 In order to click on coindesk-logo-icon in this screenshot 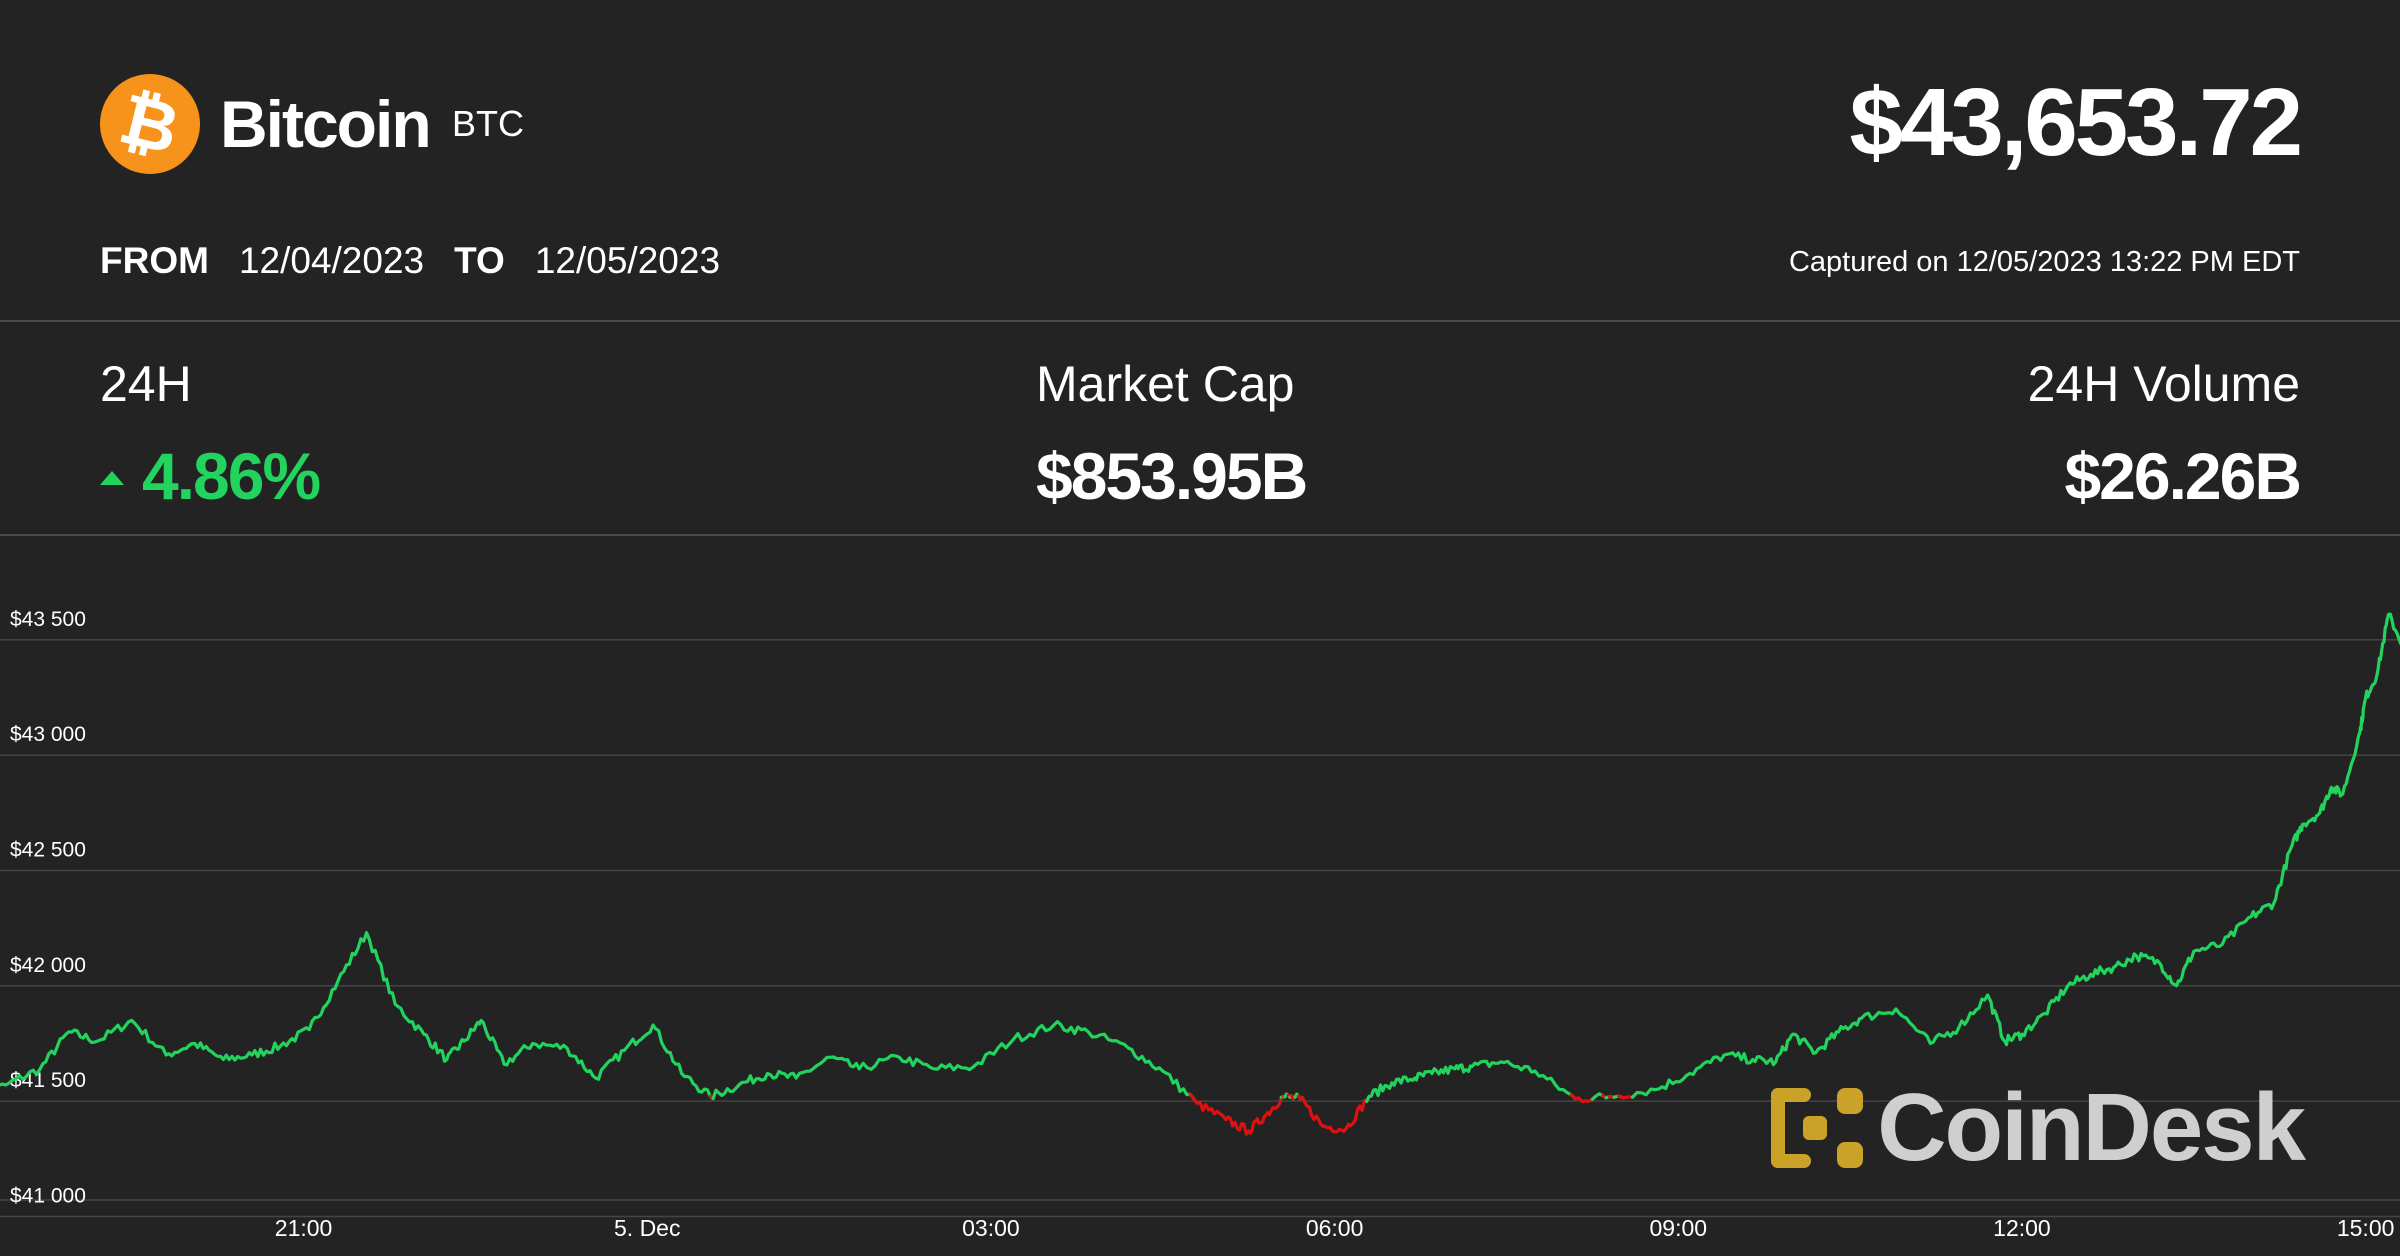, I will do `click(1817, 1128)`.